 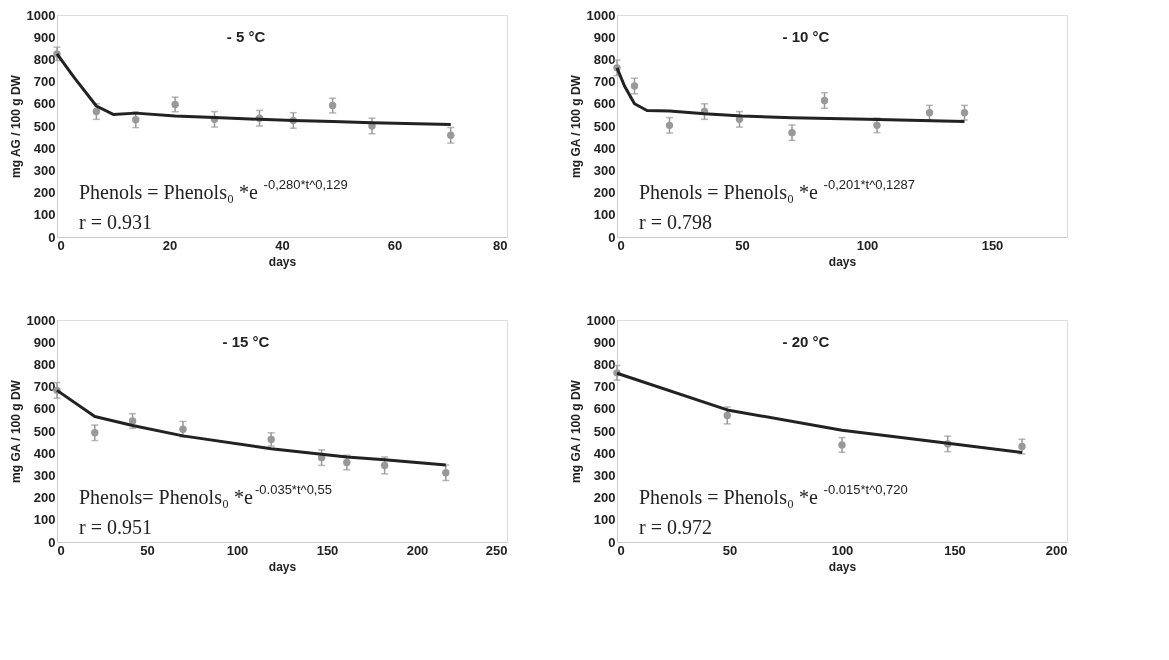 What do you see at coordinates (282, 245) in the screenshot?
I see `x-tick-label: 40` at bounding box center [282, 245].